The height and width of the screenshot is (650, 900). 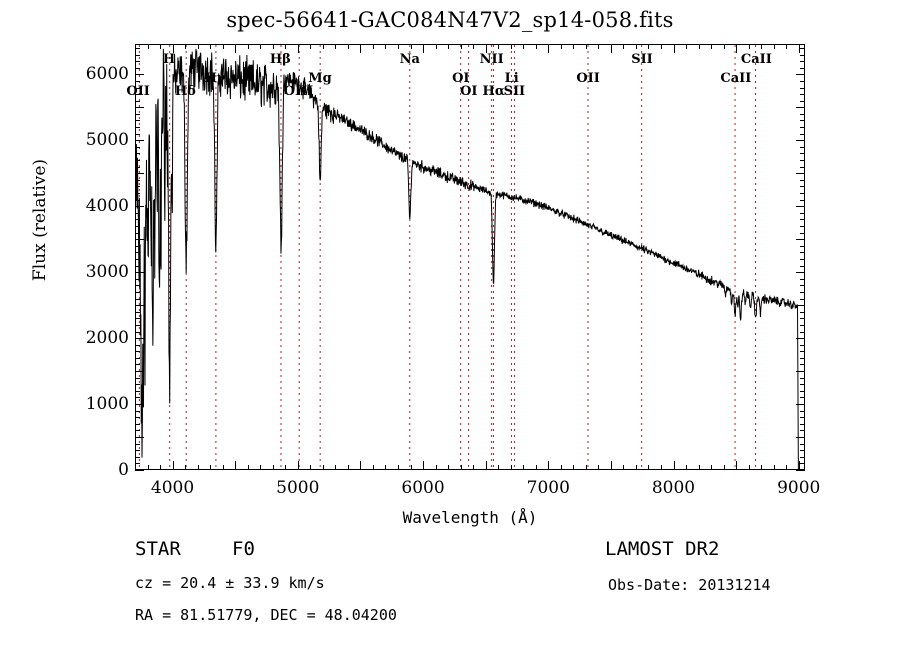 I want to click on x-tick-label-4000: 4000, so click(x=172, y=488).